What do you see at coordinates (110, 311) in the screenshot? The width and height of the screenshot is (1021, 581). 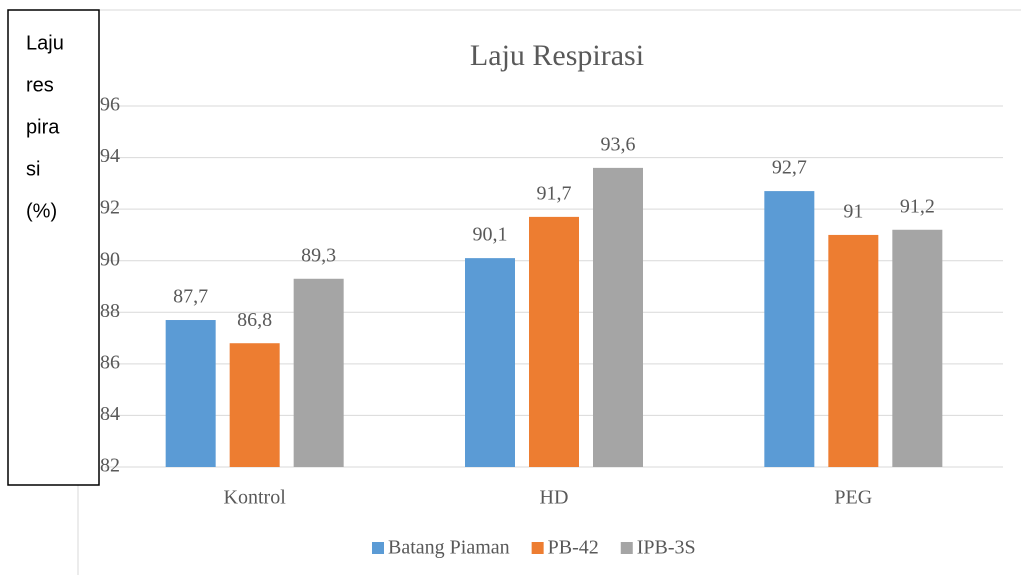 I see `y-tick-label: 88` at bounding box center [110, 311].